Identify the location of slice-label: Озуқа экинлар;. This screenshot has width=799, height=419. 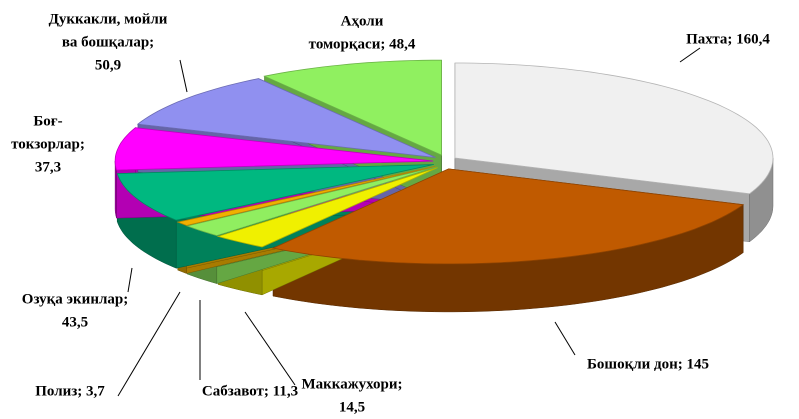
(75, 299).